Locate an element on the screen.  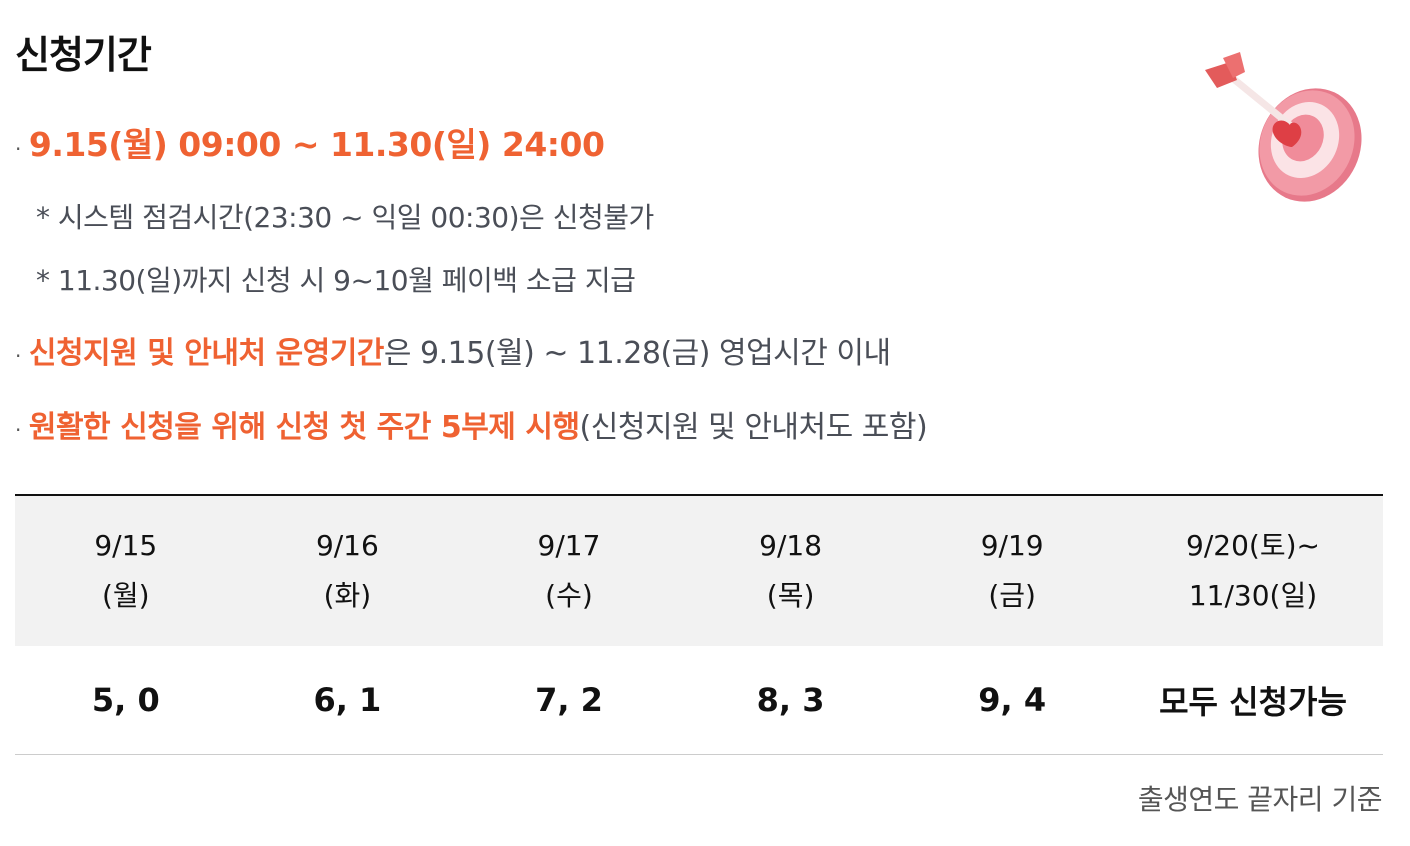
header-day: 11/30(일) is located at coordinates (1253, 595).